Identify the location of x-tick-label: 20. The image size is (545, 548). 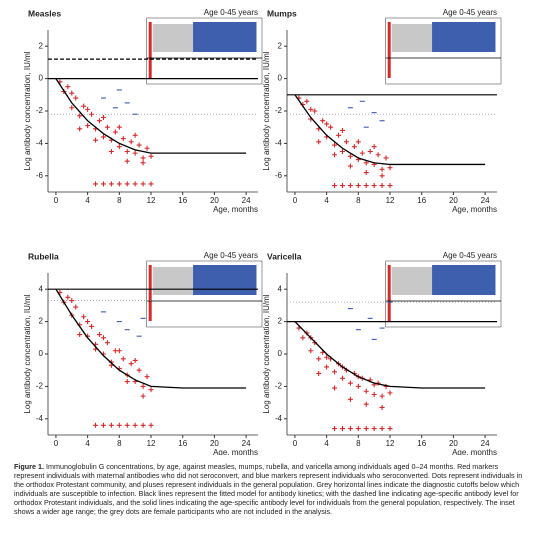
(214, 200).